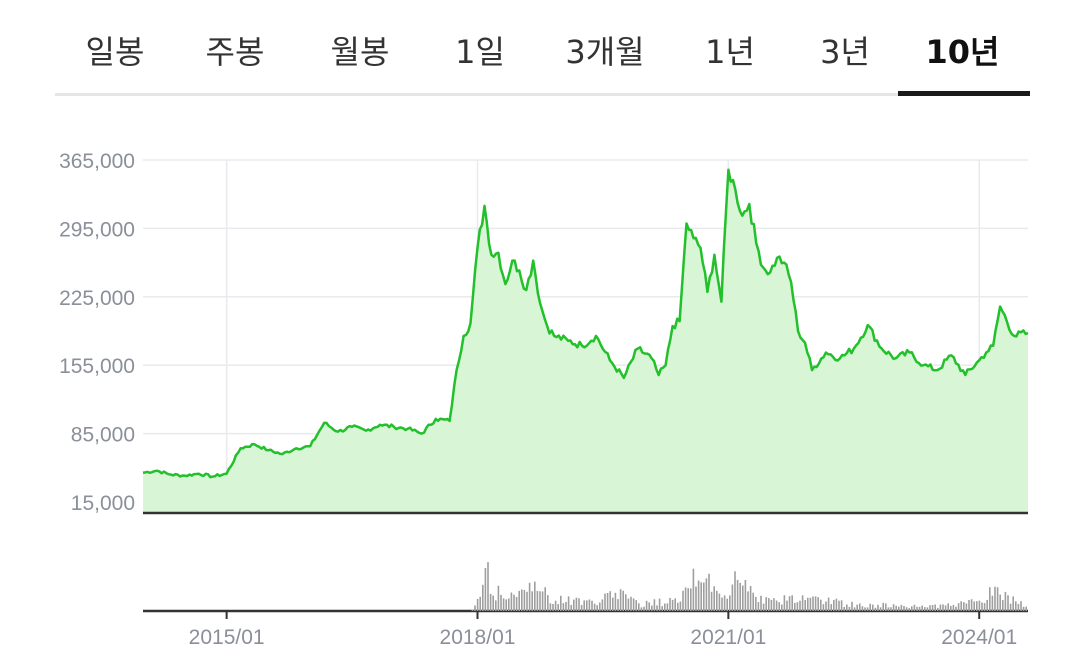 The width and height of the screenshot is (1080, 665). What do you see at coordinates (97, 366) in the screenshot?
I see `y-tick-label: 155,000` at bounding box center [97, 366].